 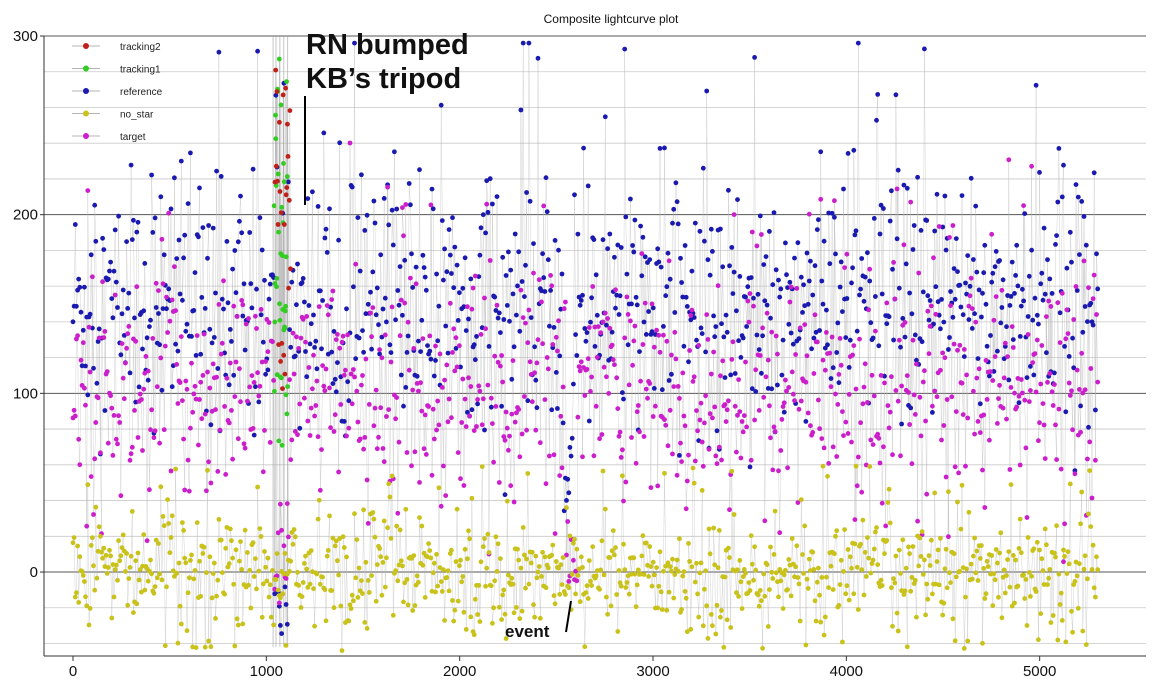 What do you see at coordinates (86, 46) in the screenshot?
I see `legend-marker-tracking2` at bounding box center [86, 46].